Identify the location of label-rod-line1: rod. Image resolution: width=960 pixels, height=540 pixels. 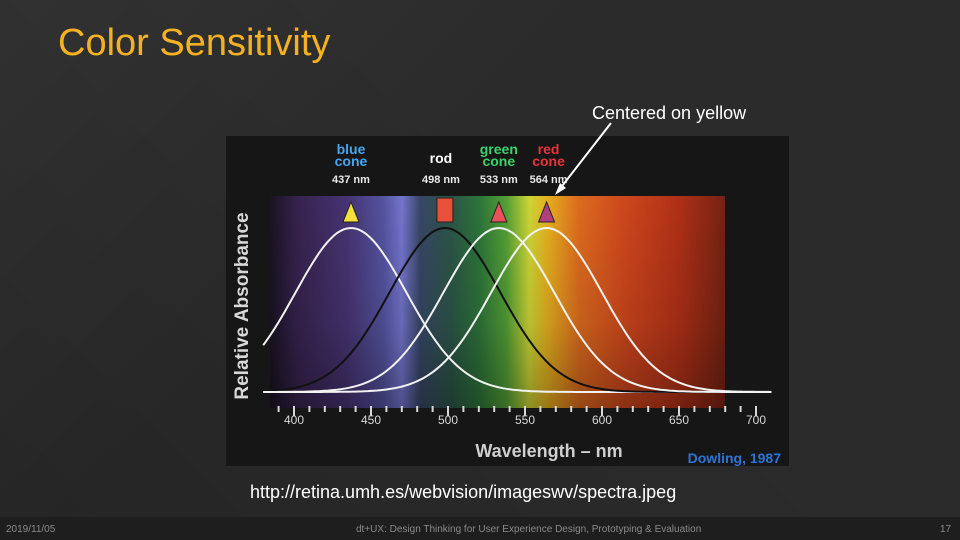
(441, 158).